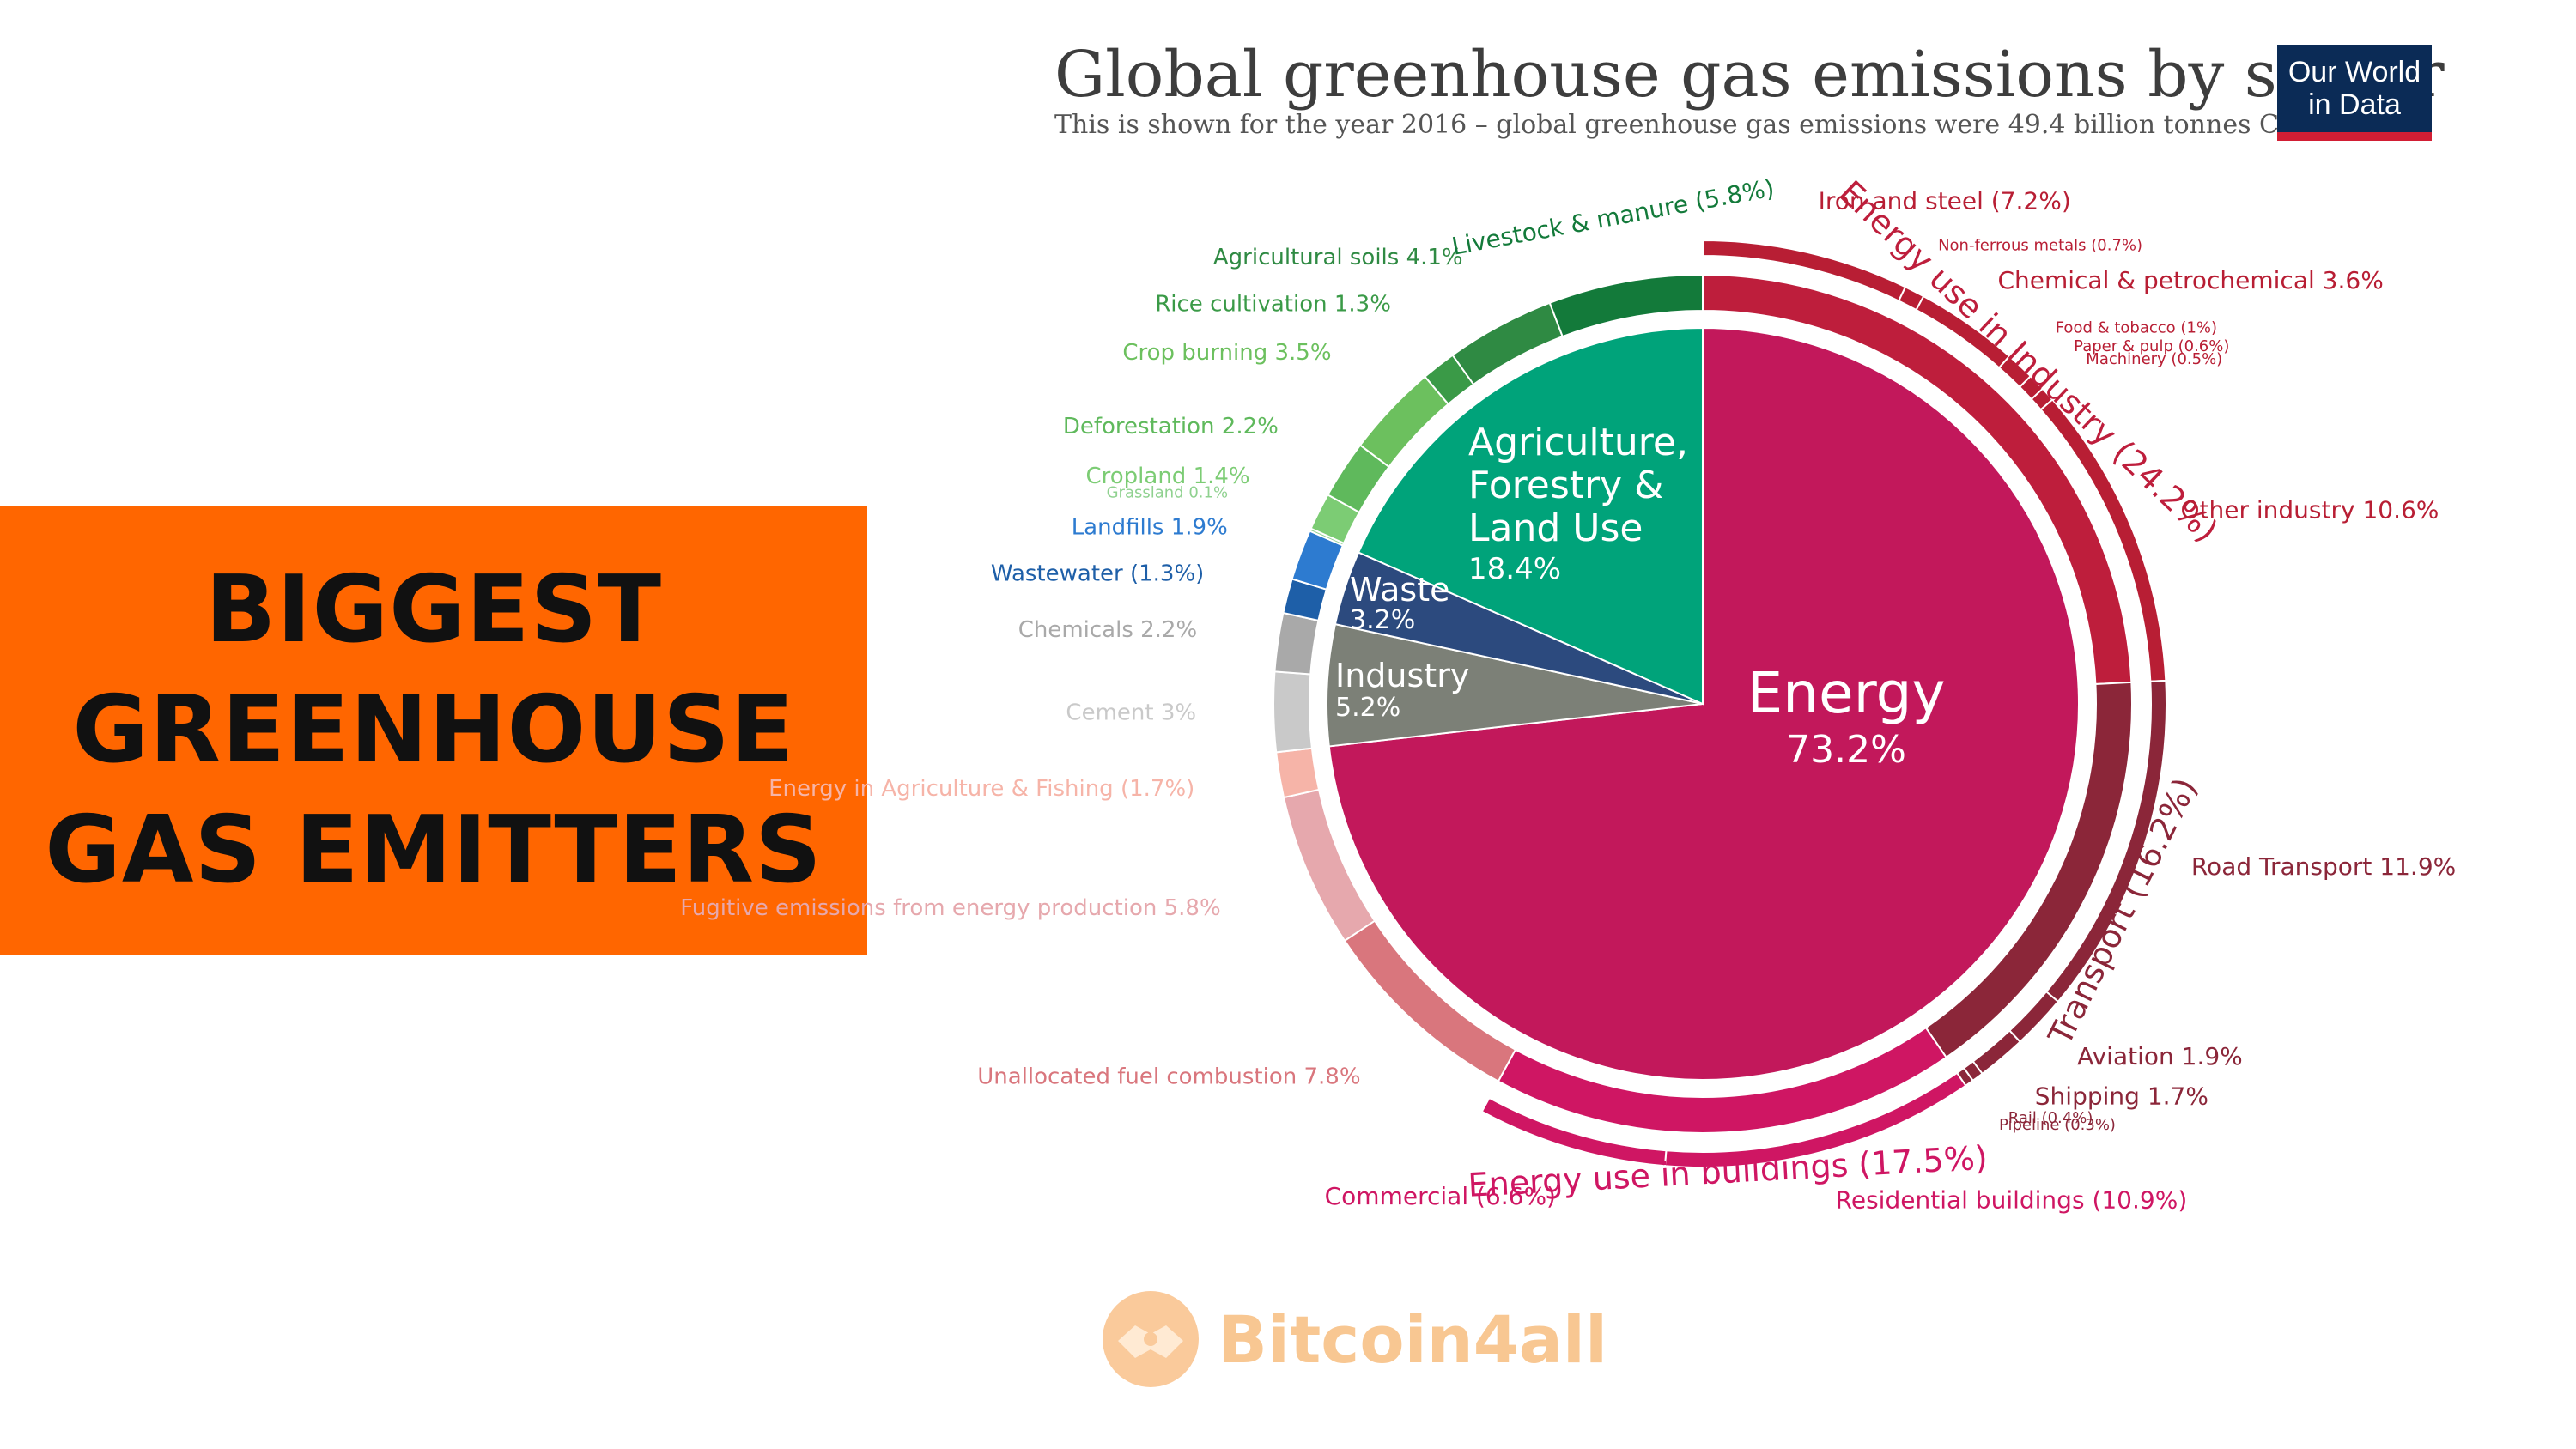 The image size is (2576, 1449). What do you see at coordinates (1846, 693) in the screenshot?
I see `pie-label-energy: Energy` at bounding box center [1846, 693].